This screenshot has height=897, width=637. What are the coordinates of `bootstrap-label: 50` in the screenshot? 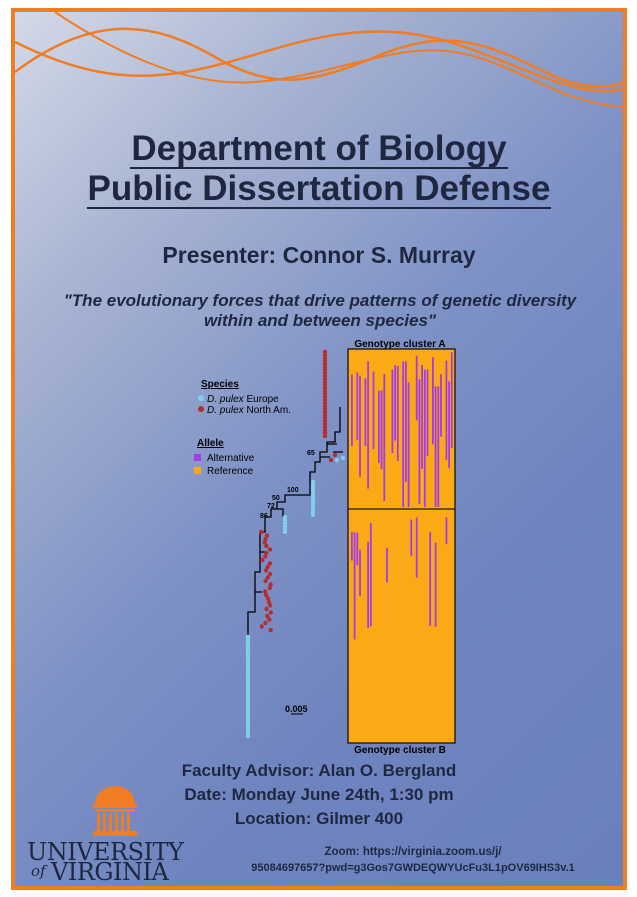 It's located at (276, 498).